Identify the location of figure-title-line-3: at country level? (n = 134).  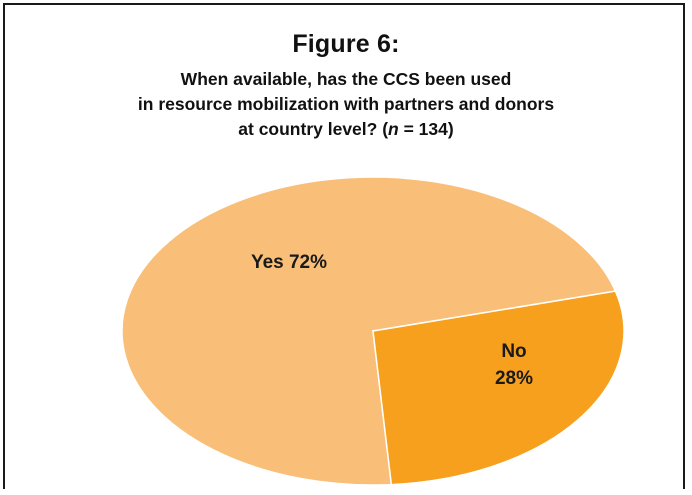
(346, 129).